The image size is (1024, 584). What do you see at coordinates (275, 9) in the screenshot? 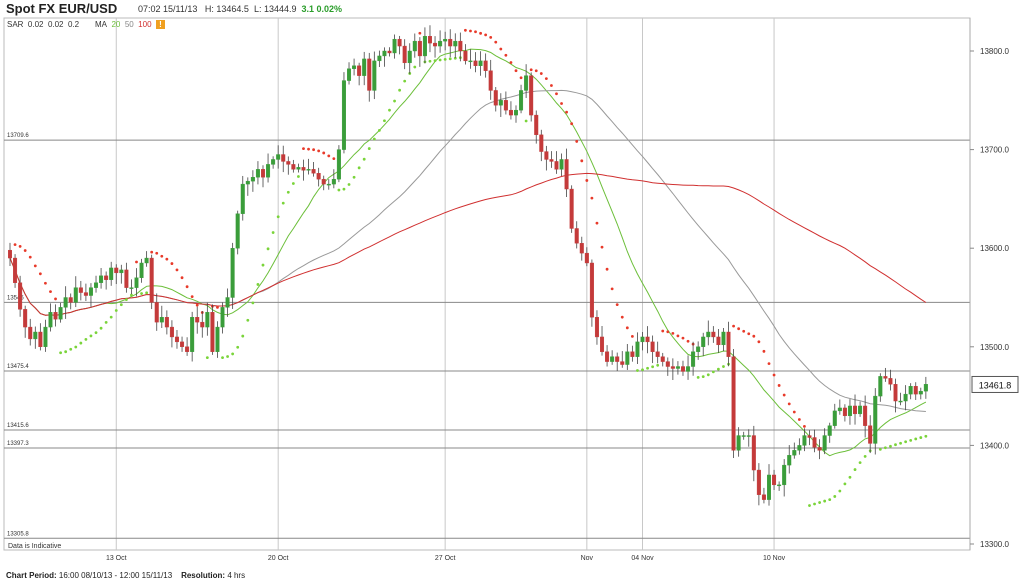
I see `quote-low: L: 13444.9` at bounding box center [275, 9].